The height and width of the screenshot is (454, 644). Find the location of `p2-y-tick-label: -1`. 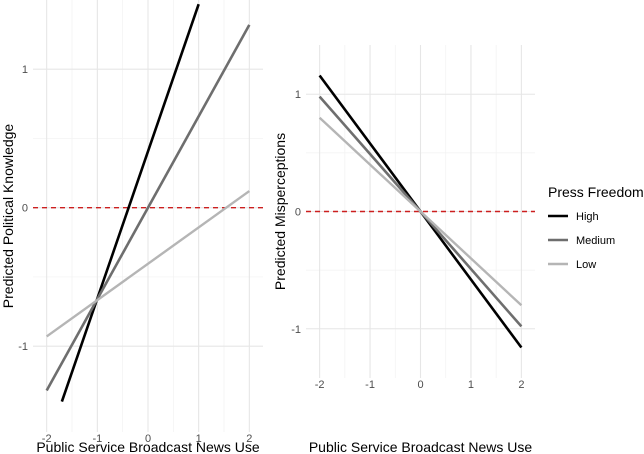

p2-y-tick-label: -1 is located at coordinates (296, 330).